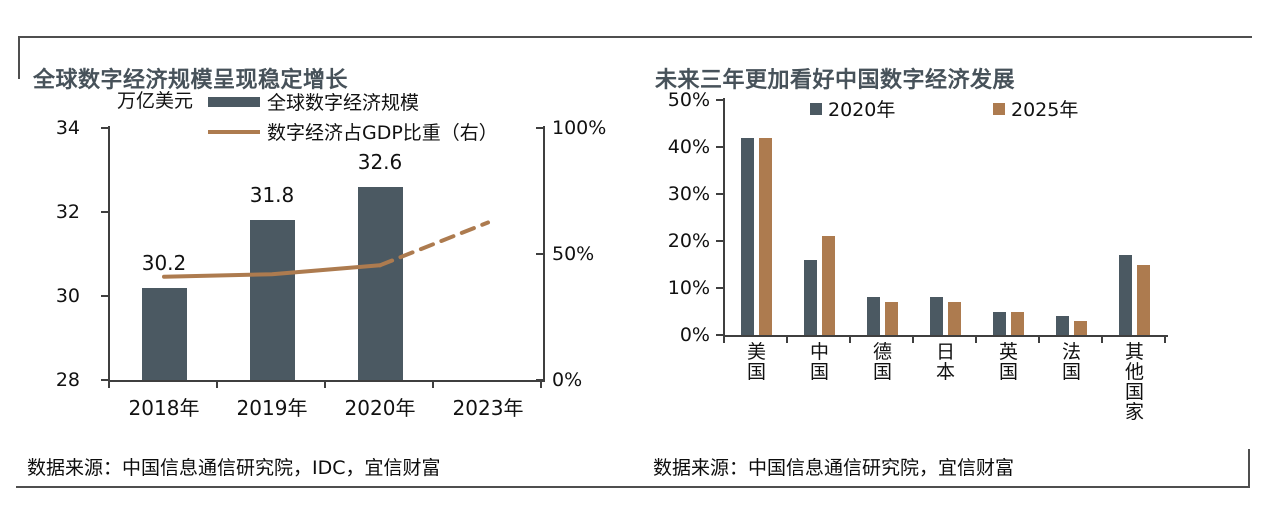  What do you see at coordinates (191, 81) in the screenshot?
I see `left-chart-title: 全球数字经济规模呈现稳定增长` at bounding box center [191, 81].